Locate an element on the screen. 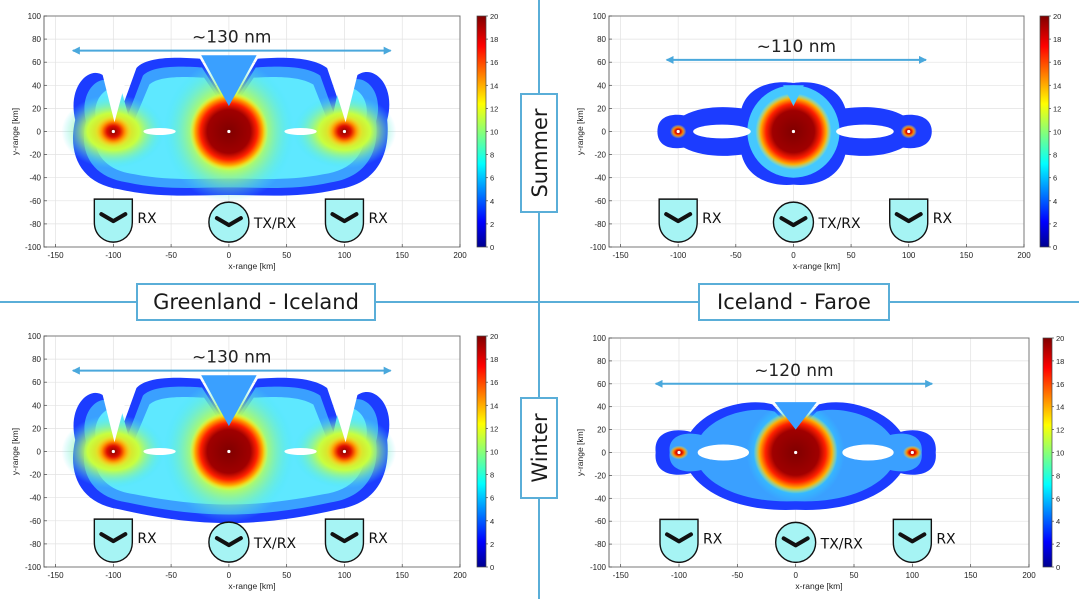 The height and width of the screenshot is (604, 1079). label-greenland-iceland: Greenland - Iceland is located at coordinates (256, 302).